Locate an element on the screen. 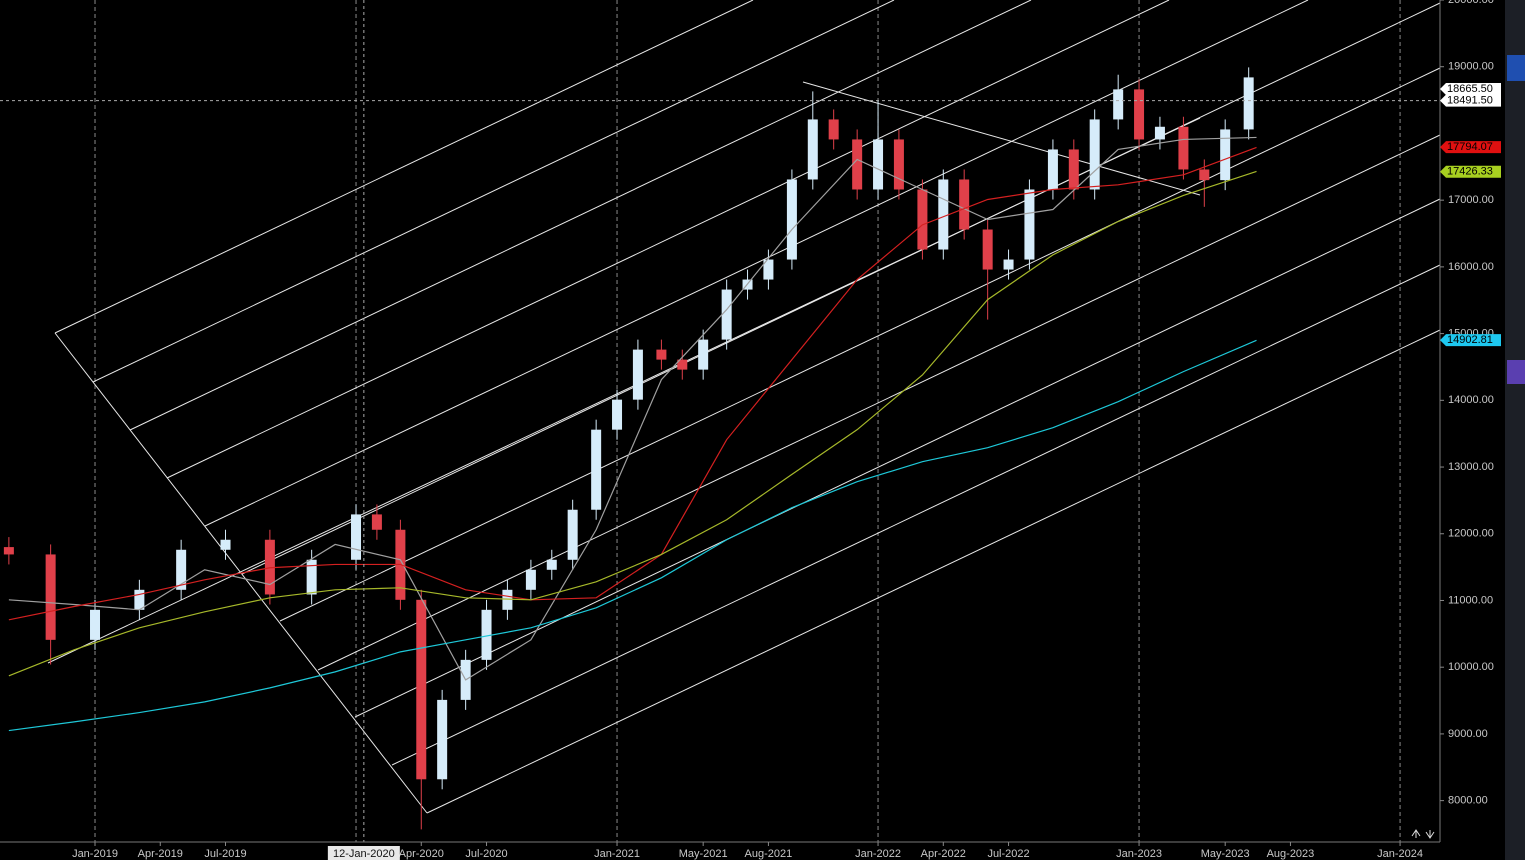 The width and height of the screenshot is (1525, 860). price-tag-label: 18491.50 is located at coordinates (1470, 101).